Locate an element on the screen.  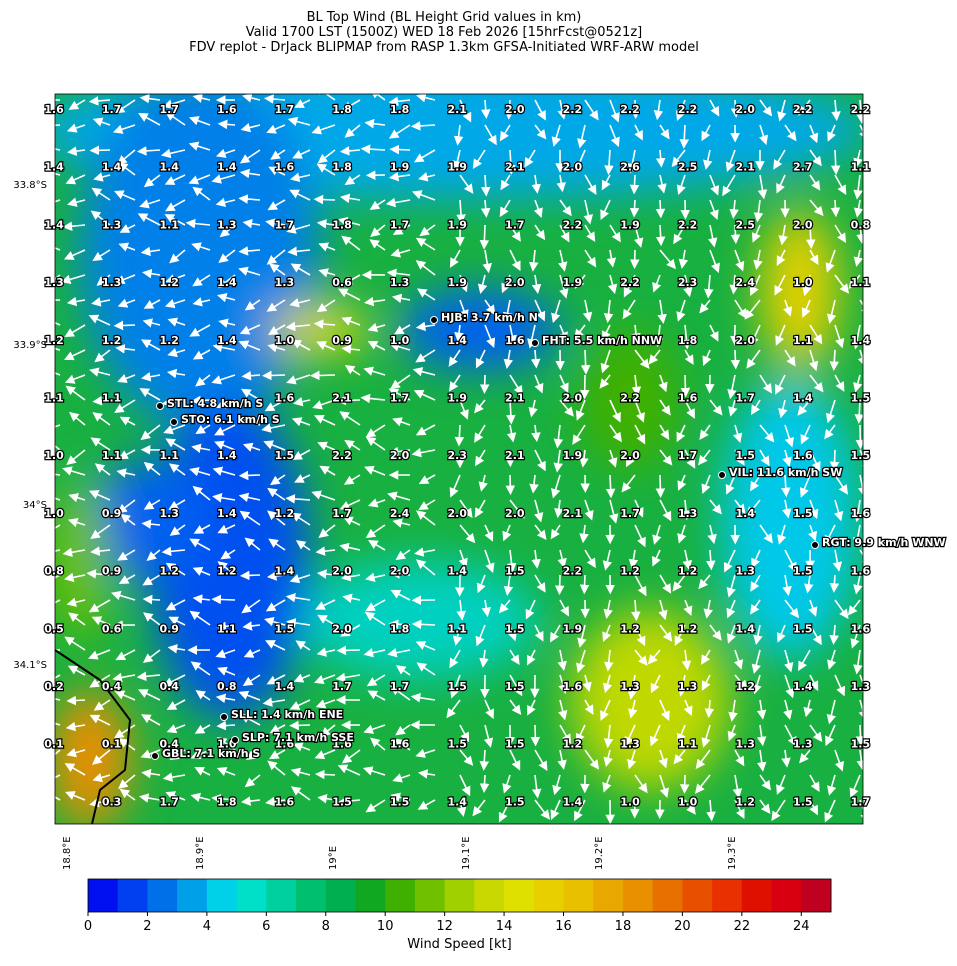
grid-value: 2.5 is located at coordinates (745, 224).